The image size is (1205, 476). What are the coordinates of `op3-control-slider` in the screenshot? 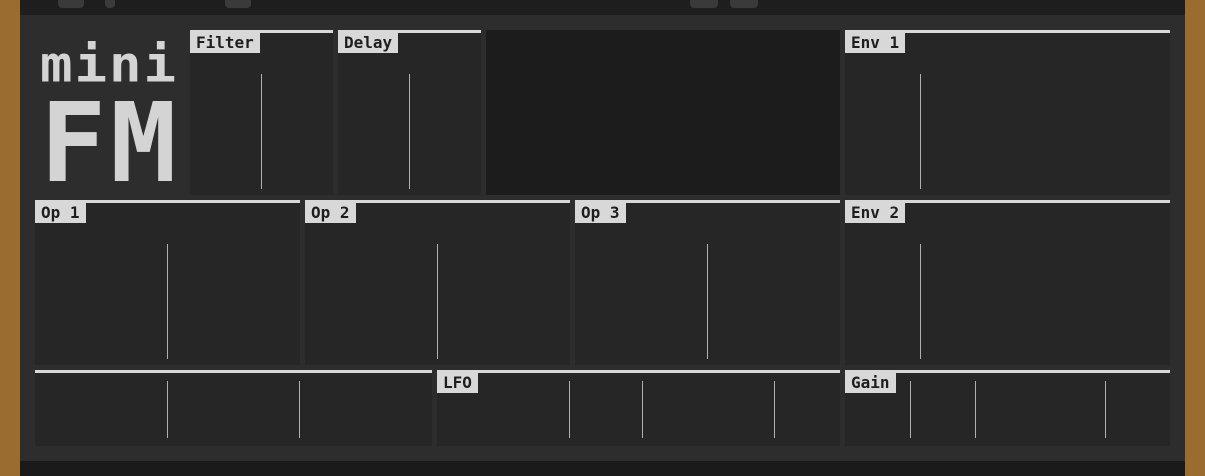 It's located at (707, 301).